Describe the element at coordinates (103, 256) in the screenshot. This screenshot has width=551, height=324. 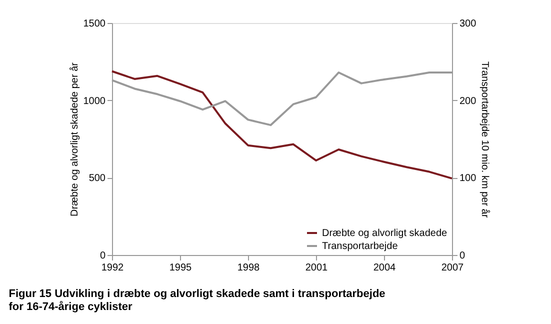
I see `y-tick-label: 0` at that location.